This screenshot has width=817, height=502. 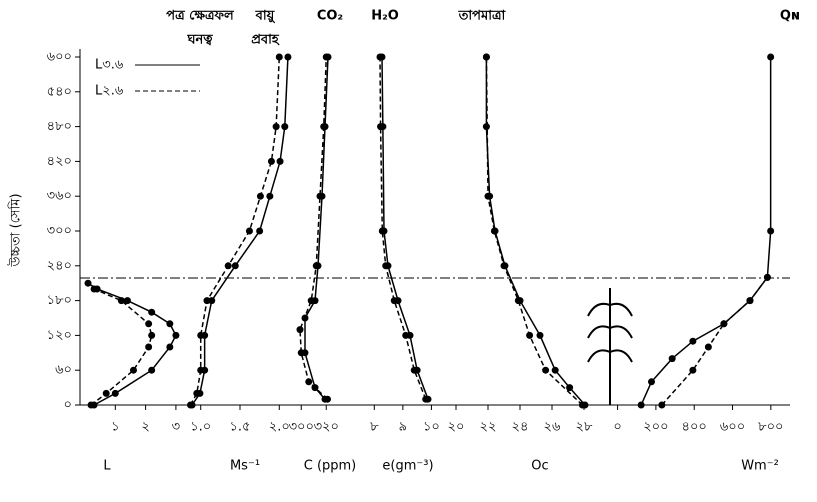 What do you see at coordinates (68, 405) in the screenshot?
I see `y-tick-label: ০` at bounding box center [68, 405].